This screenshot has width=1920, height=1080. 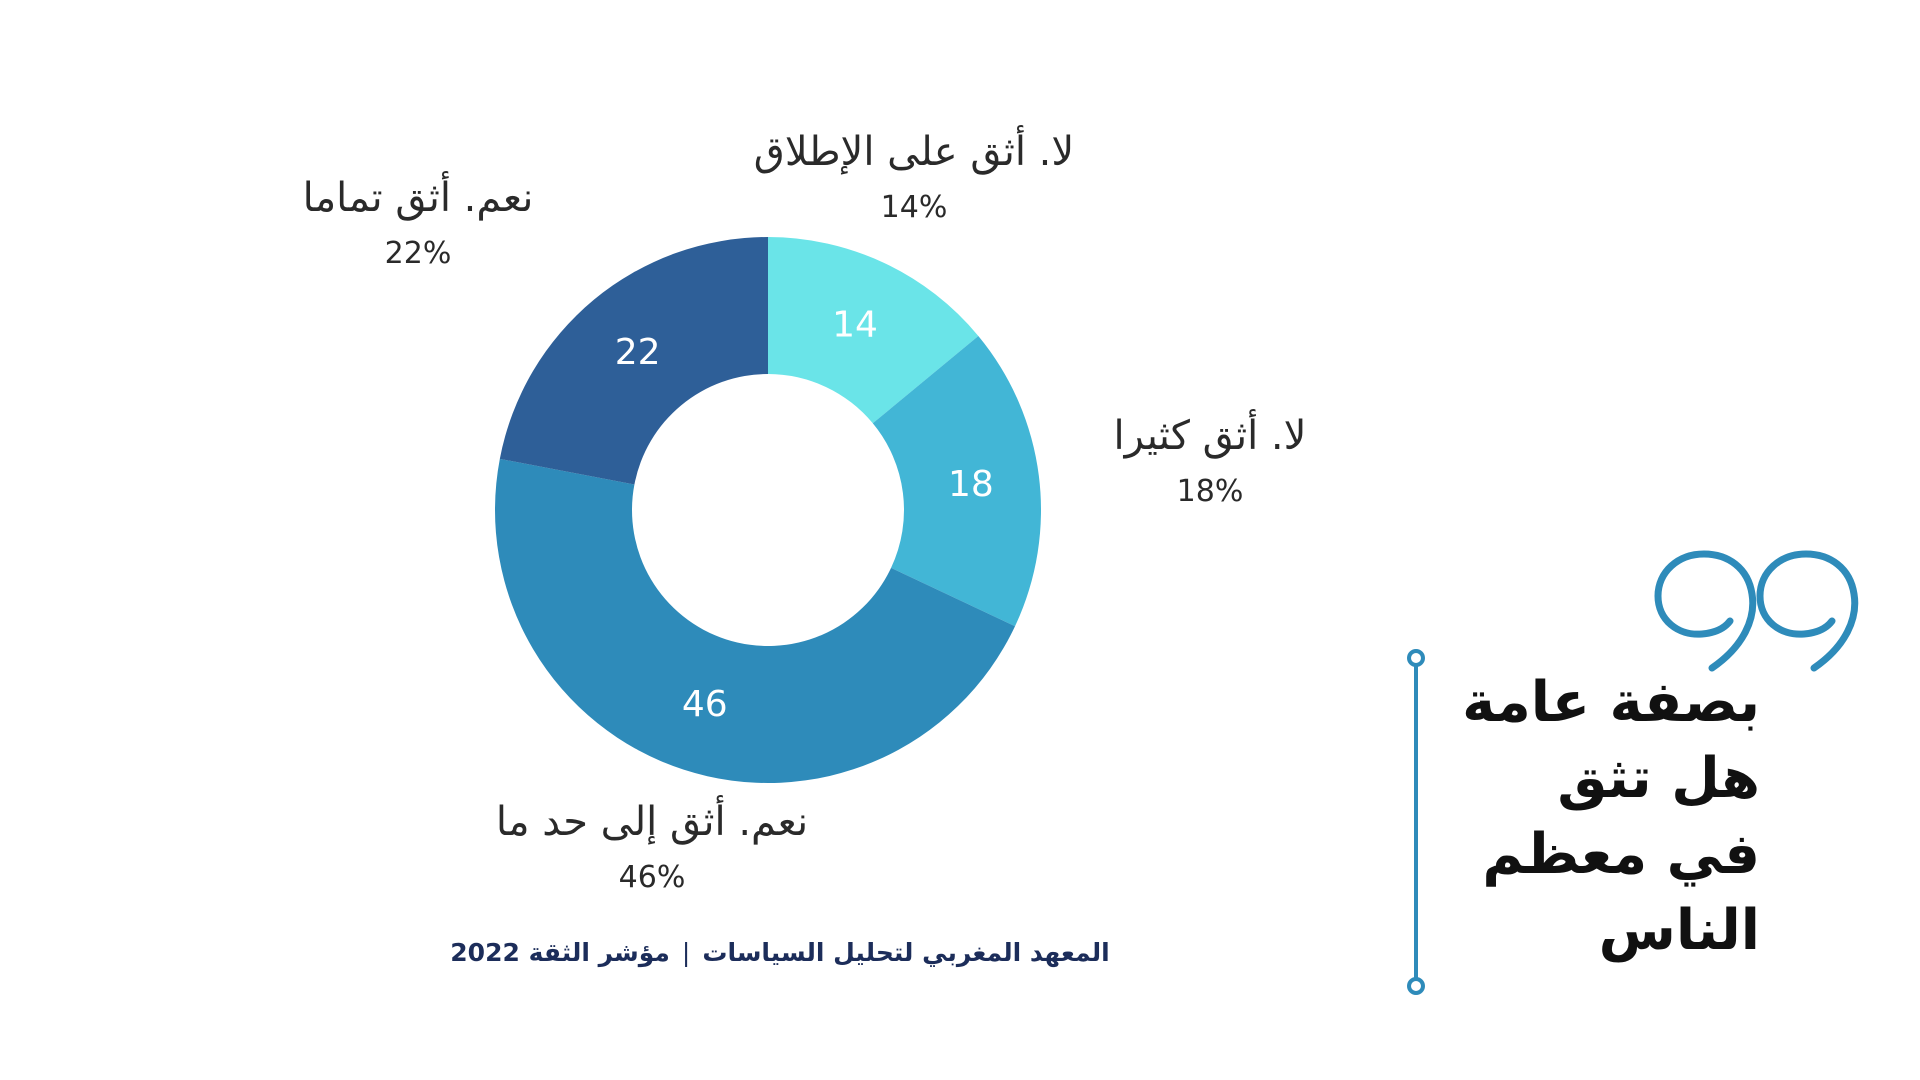 I want to click on category-name: نعم. أثق إلى حد ما, so click(x=652, y=822).